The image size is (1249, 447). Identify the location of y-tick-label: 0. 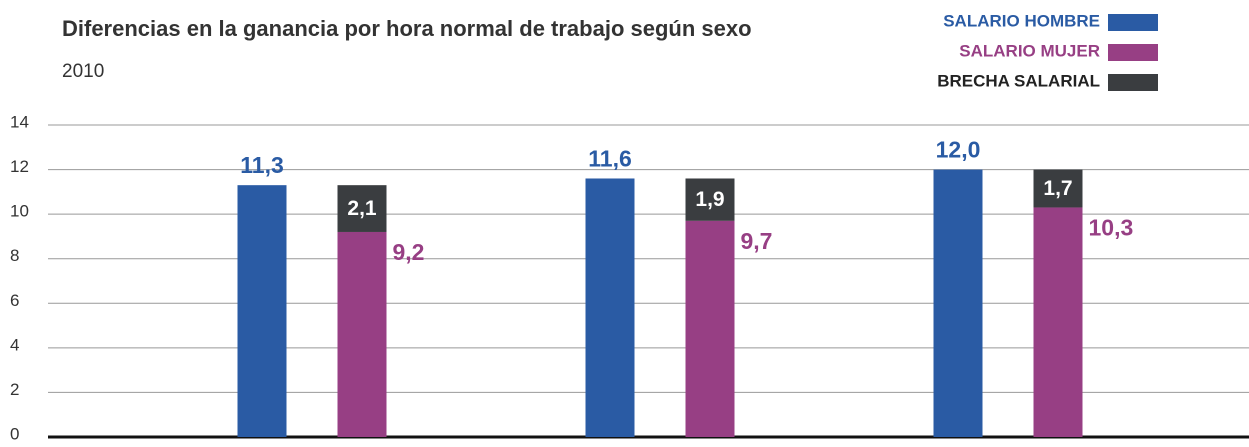
(14, 433).